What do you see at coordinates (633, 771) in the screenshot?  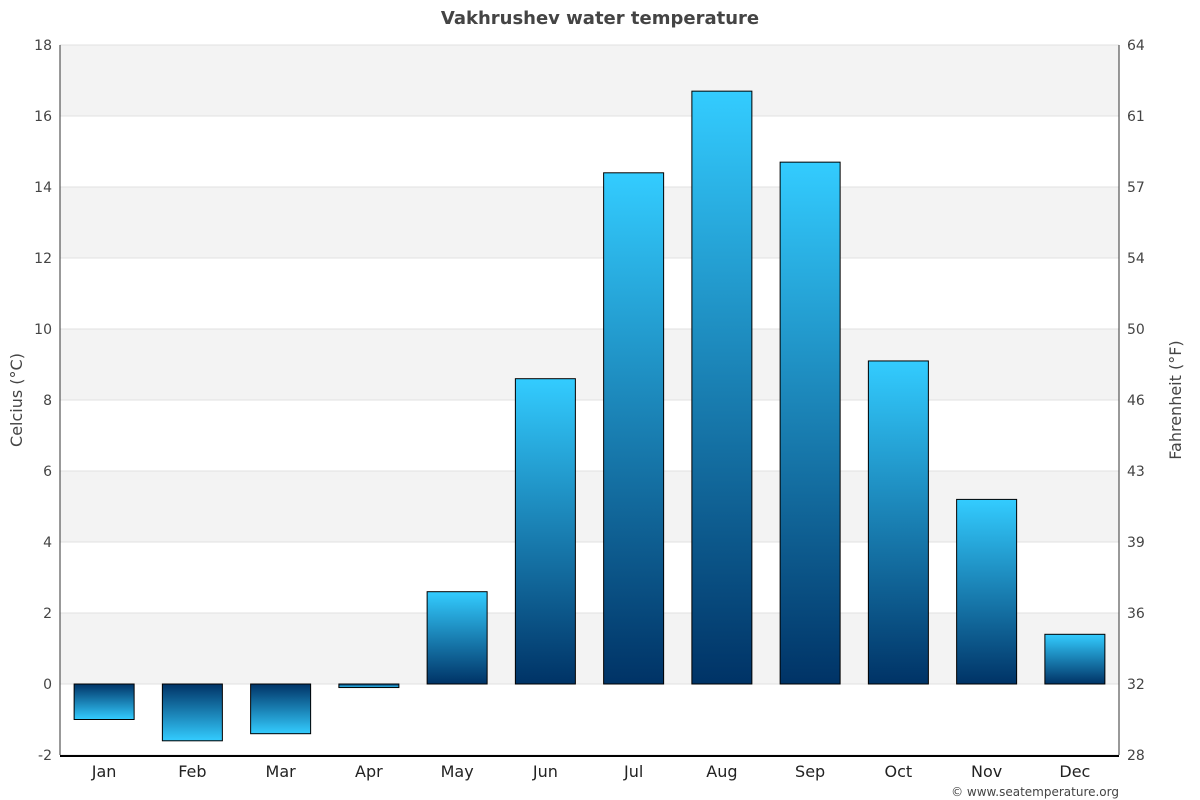 I see `x-tick-label: Jul` at bounding box center [633, 771].